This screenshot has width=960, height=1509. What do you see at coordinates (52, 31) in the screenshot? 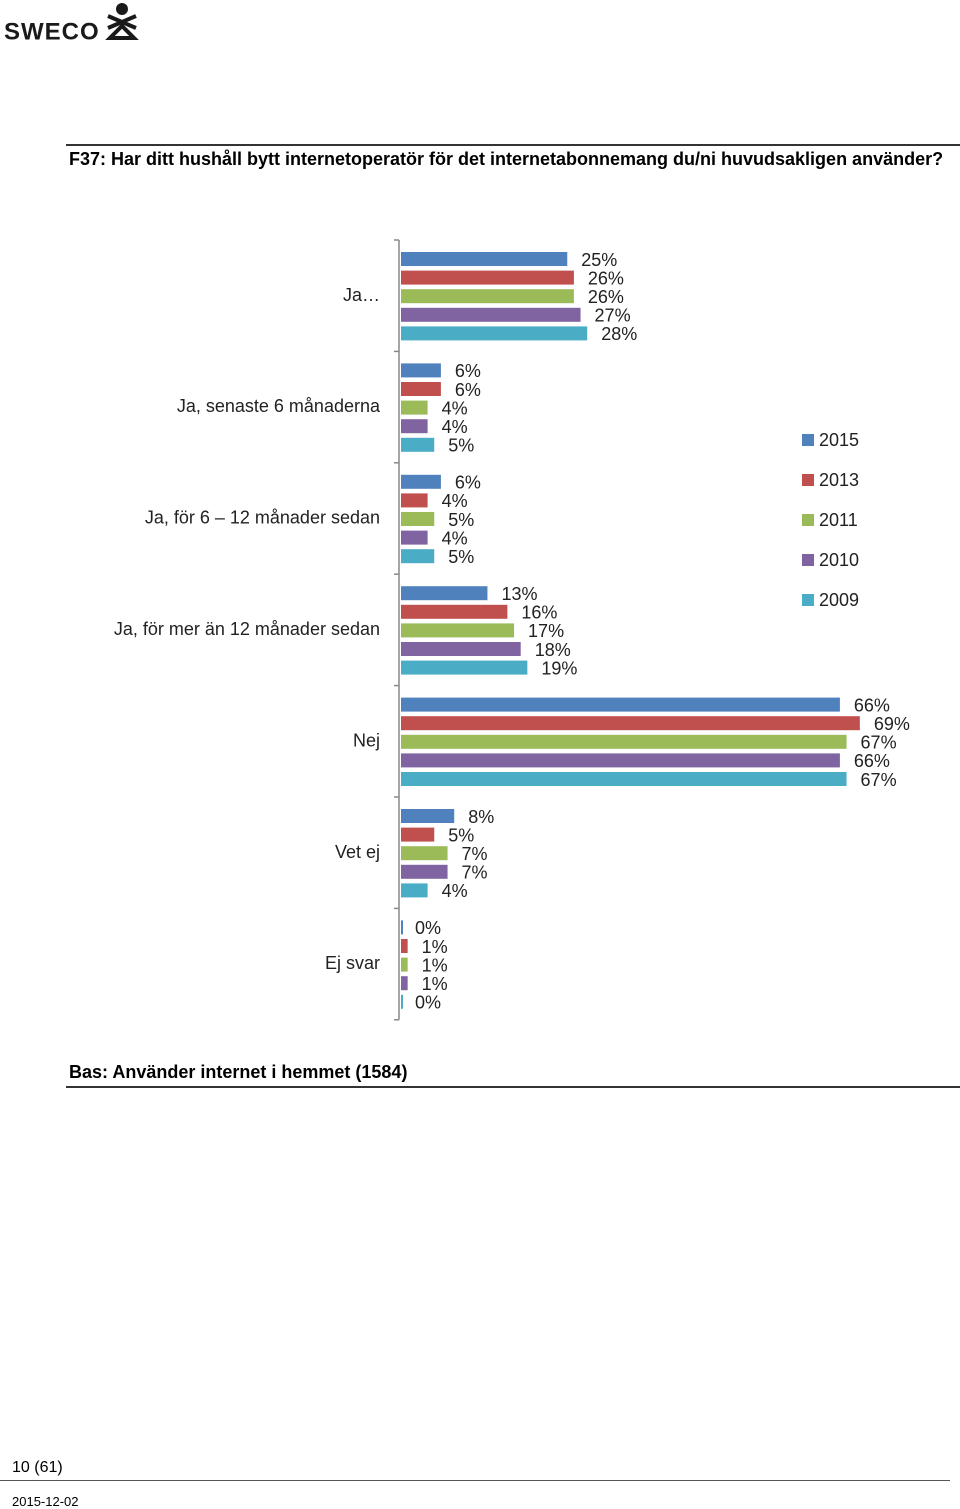
I see `logo-text: SWECO` at bounding box center [52, 31].